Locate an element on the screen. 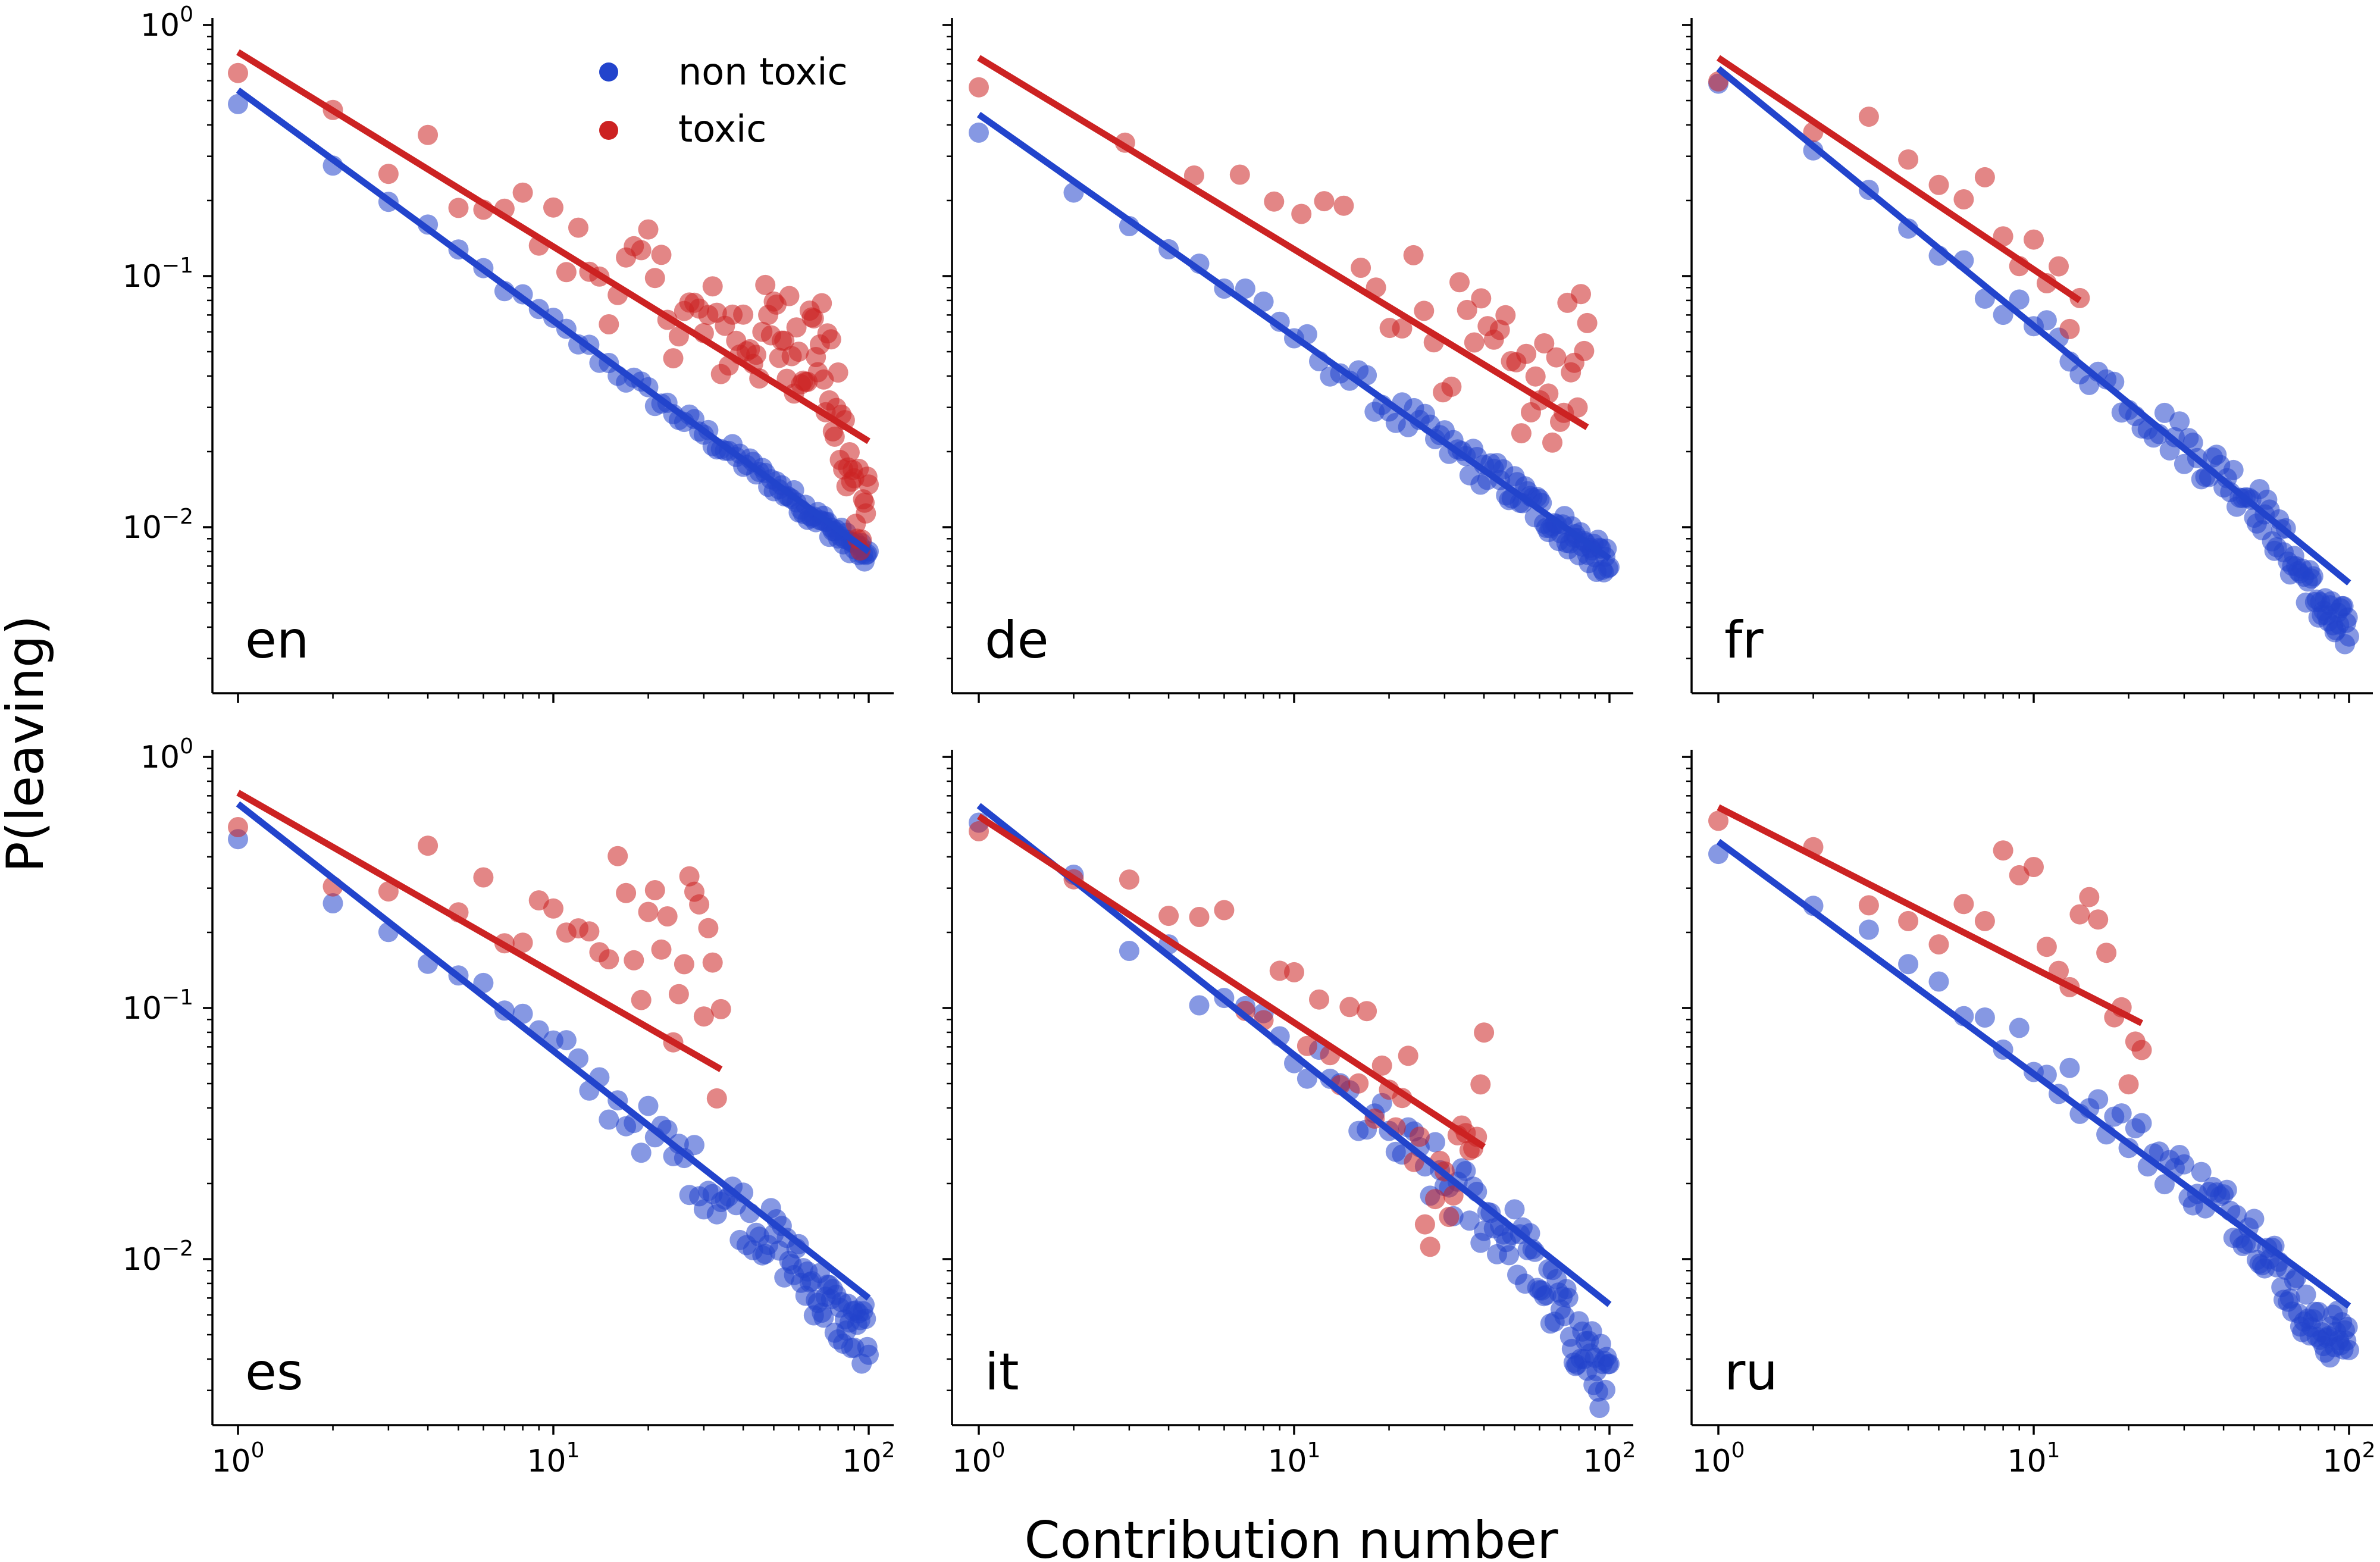 Image resolution: width=2380 pixels, height=1562 pixels. x-tick-exponent: 1 is located at coordinates (573, 1450).